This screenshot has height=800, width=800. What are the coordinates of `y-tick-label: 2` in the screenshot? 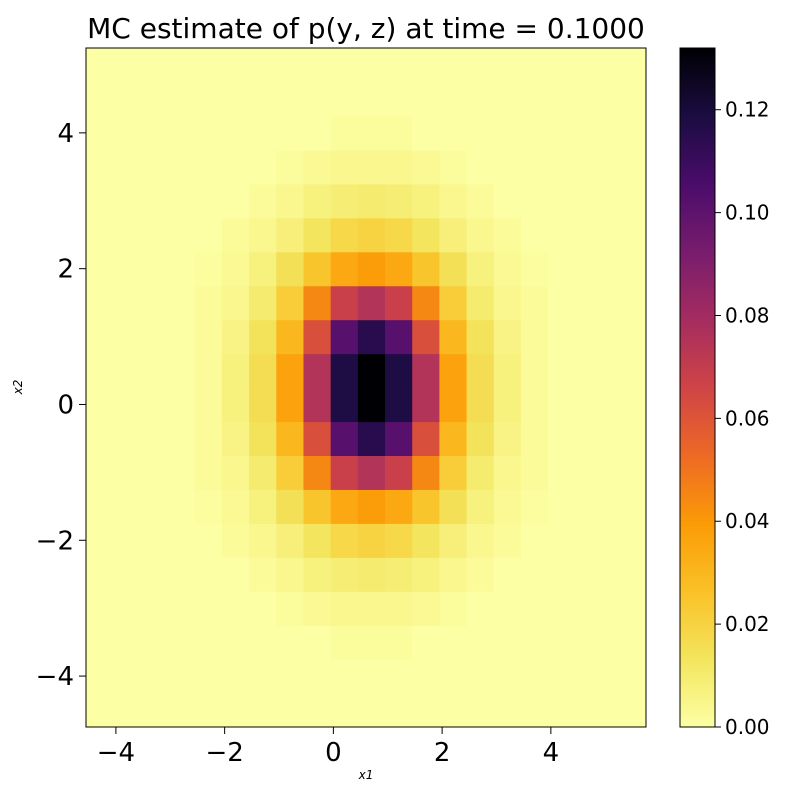 It's located at (65, 270).